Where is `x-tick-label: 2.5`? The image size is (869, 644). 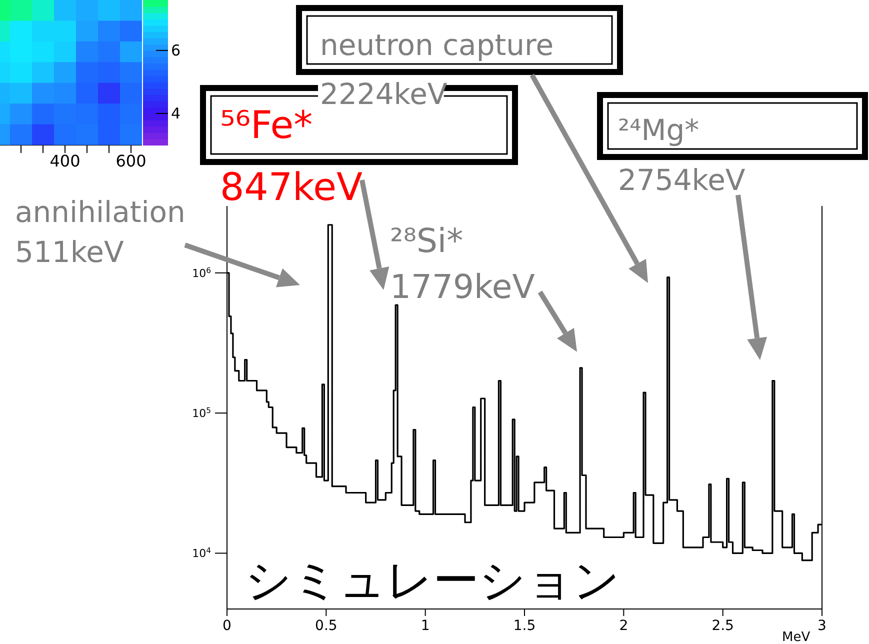
x-tick-label: 2.5 is located at coordinates (723, 626).